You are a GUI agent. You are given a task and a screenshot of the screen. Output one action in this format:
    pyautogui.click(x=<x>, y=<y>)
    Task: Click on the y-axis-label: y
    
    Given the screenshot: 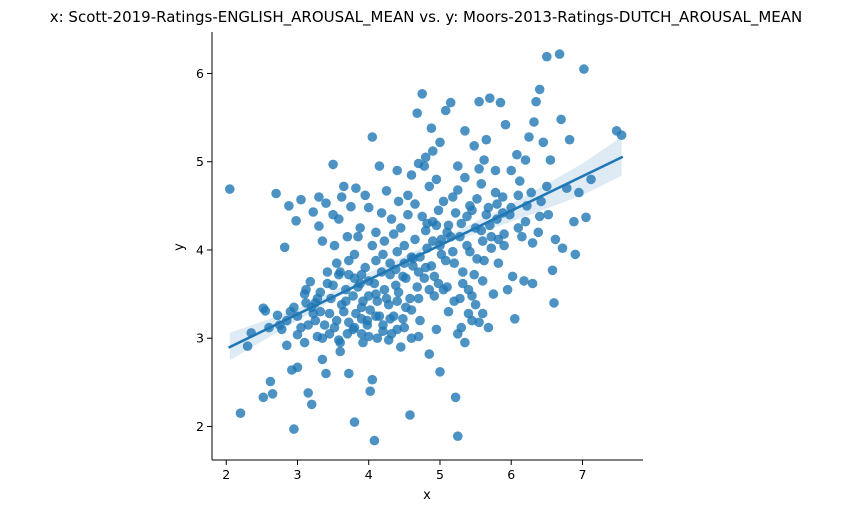 What is the action you would take?
    pyautogui.click(x=179, y=247)
    